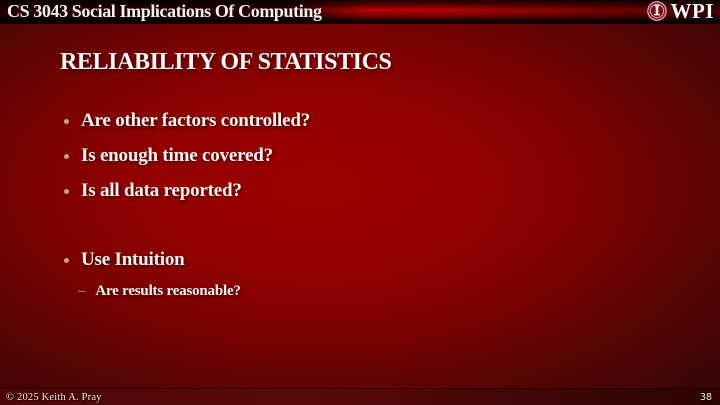 This screenshot has height=405, width=720. I want to click on wpi-logo-text: WPI, so click(692, 11).